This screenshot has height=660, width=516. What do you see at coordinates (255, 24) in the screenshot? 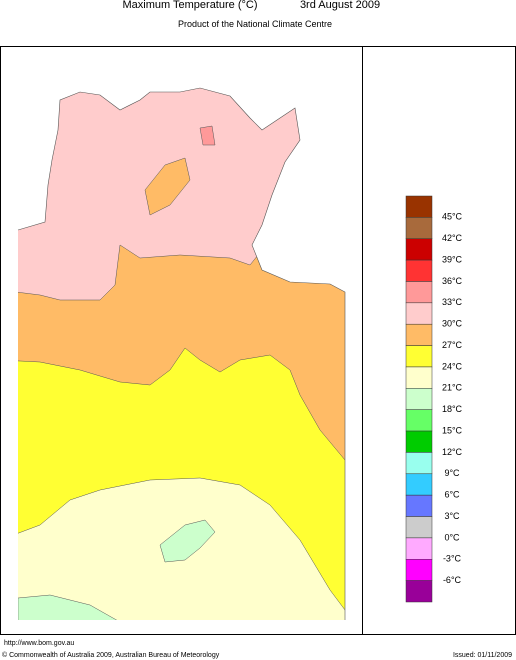
I see `subtitle: Product of the National Climate Centre` at bounding box center [255, 24].